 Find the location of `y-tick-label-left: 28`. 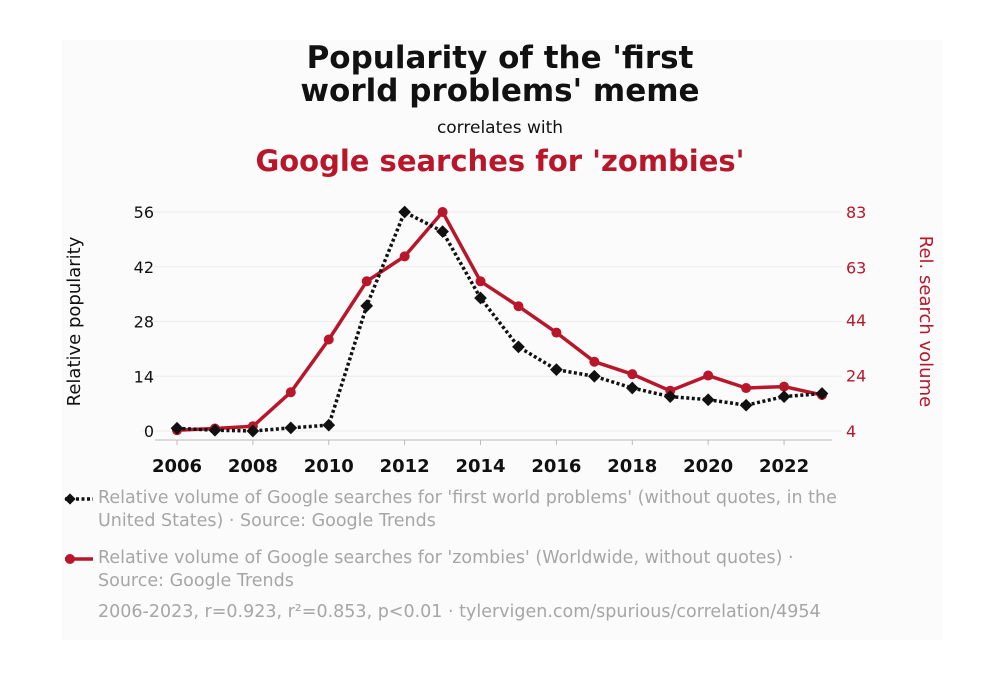

y-tick-label-left: 28 is located at coordinates (144, 322).